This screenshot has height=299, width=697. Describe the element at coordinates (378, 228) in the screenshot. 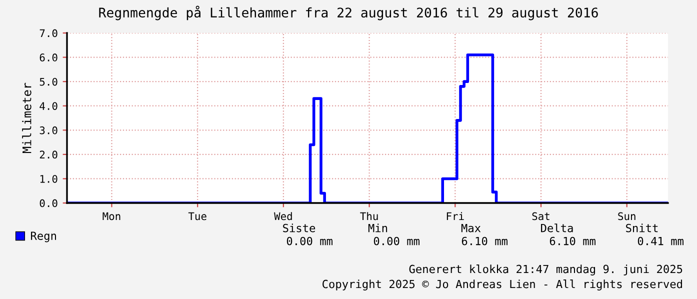

I see `text: Min` at that location.